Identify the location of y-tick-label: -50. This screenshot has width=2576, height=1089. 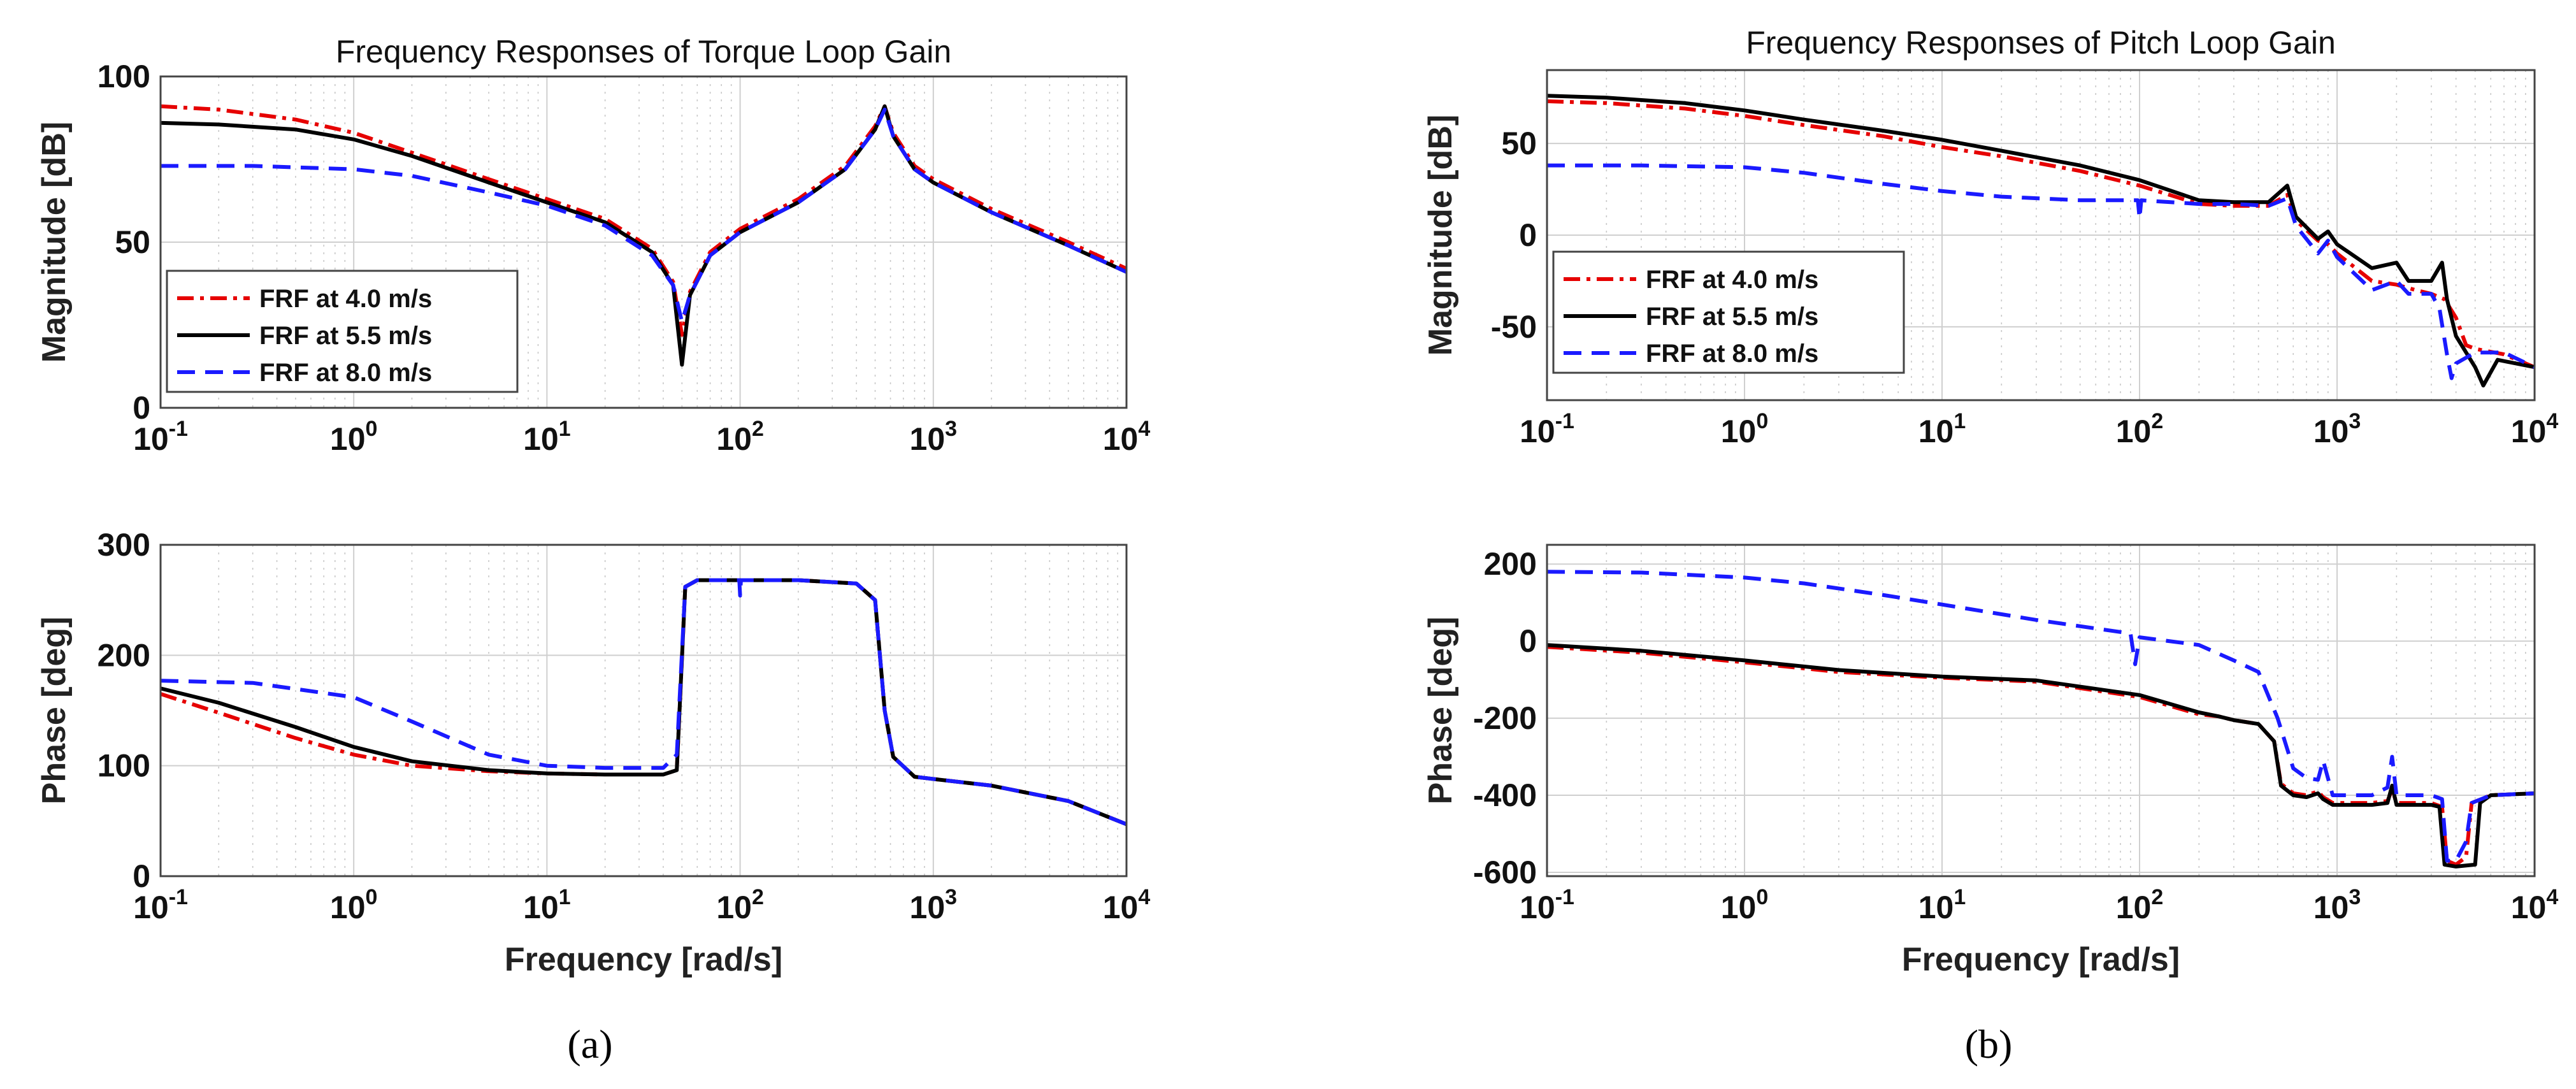
(1514, 327).